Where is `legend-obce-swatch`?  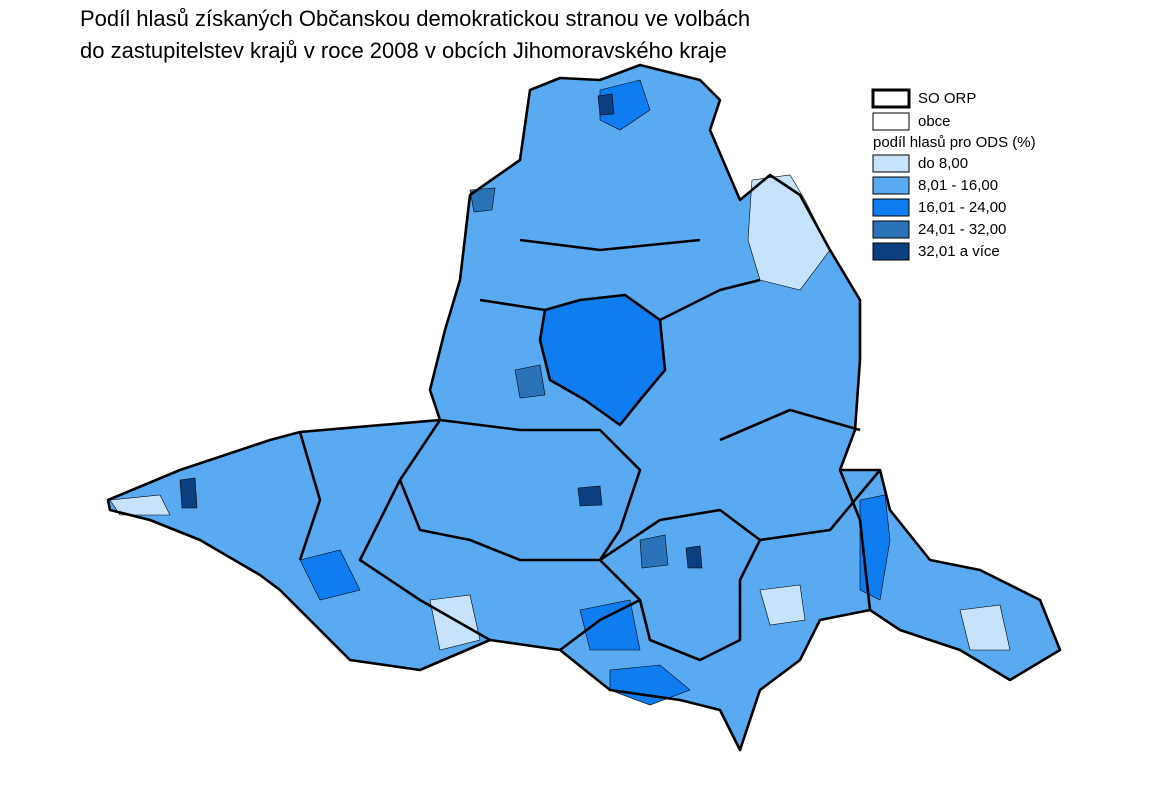 legend-obce-swatch is located at coordinates (891, 121).